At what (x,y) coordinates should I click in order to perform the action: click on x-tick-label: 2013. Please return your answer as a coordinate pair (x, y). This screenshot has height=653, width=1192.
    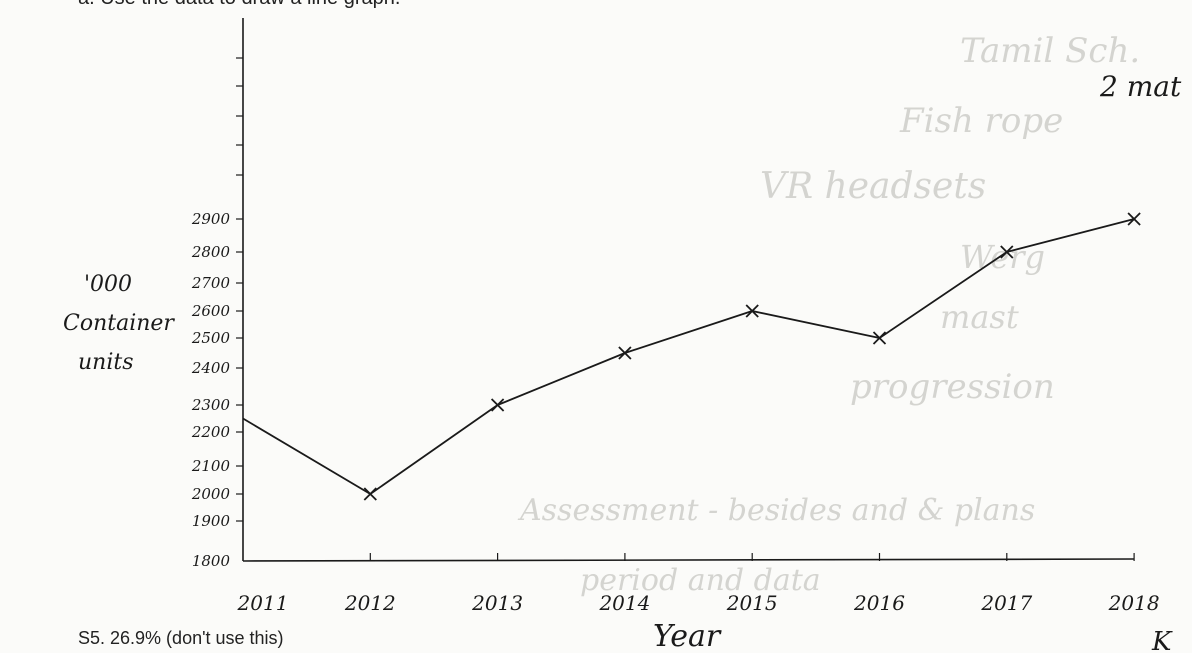
    Looking at the image, I should click on (497, 603).